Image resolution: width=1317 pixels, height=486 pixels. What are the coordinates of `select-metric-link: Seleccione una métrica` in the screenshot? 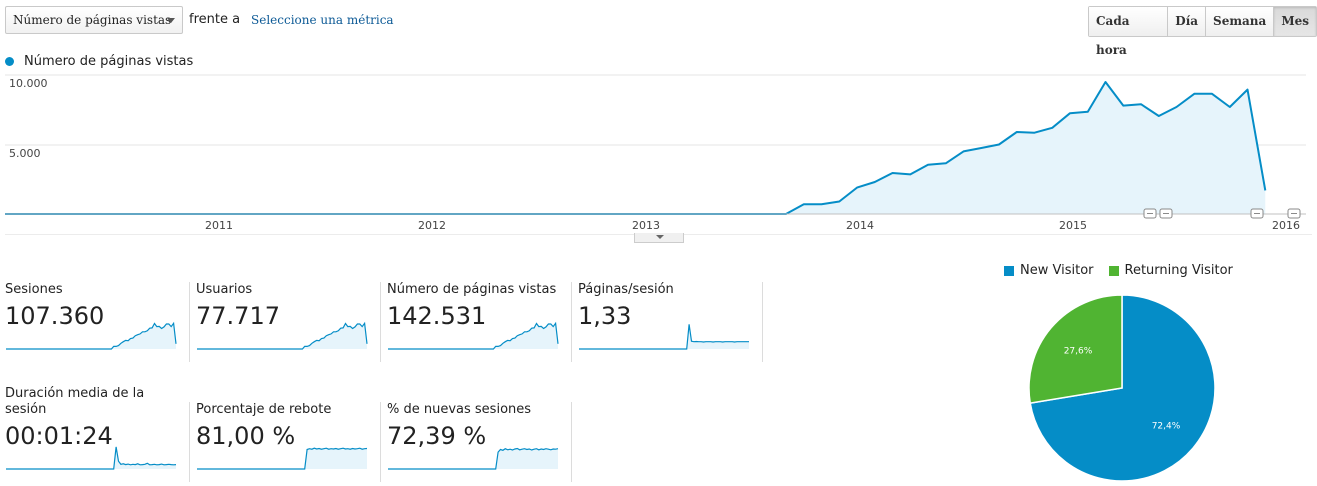 It's located at (322, 20).